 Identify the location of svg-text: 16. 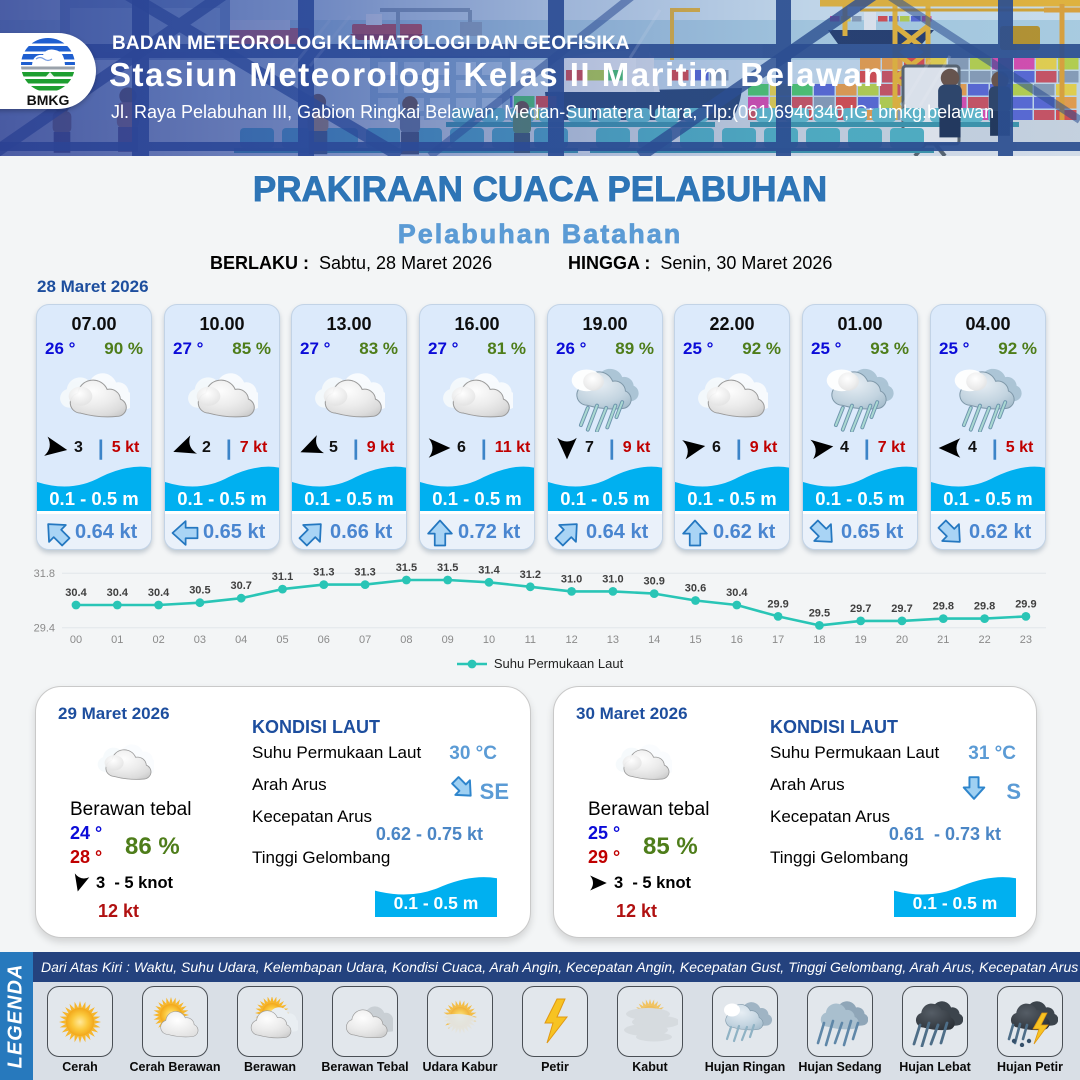
(737, 640).